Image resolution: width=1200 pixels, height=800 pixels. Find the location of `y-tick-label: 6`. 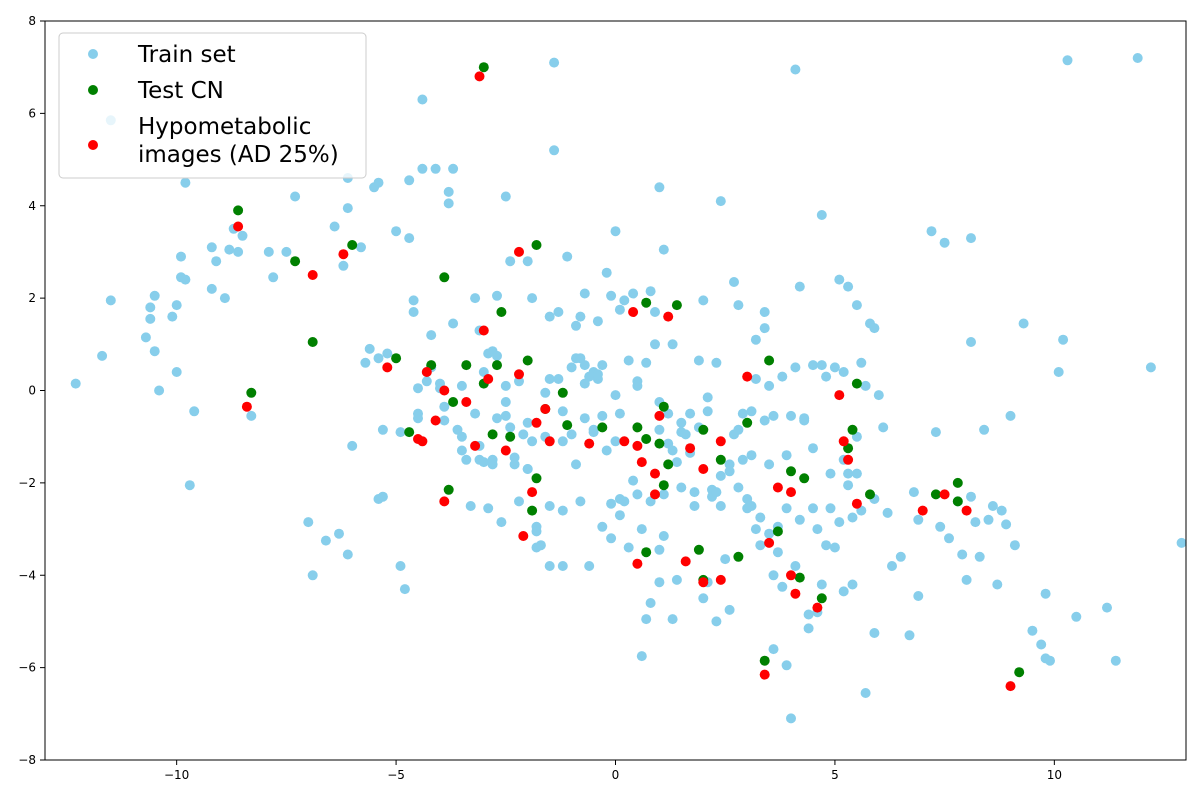

y-tick-label: 6 is located at coordinates (32, 113).